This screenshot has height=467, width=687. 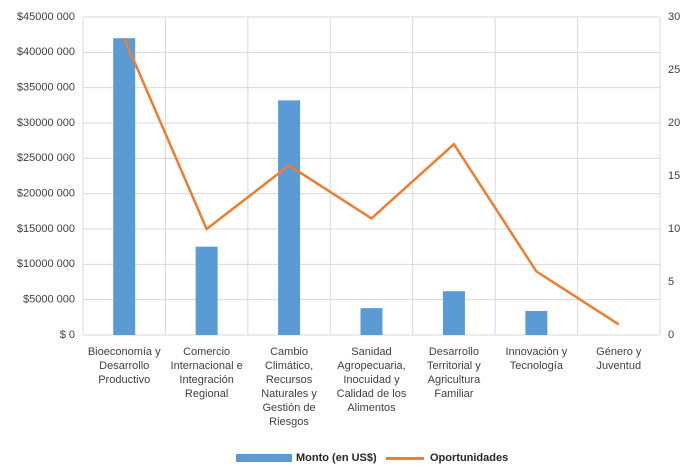 I want to click on legend-item: Monto (en US$), so click(x=306, y=458).